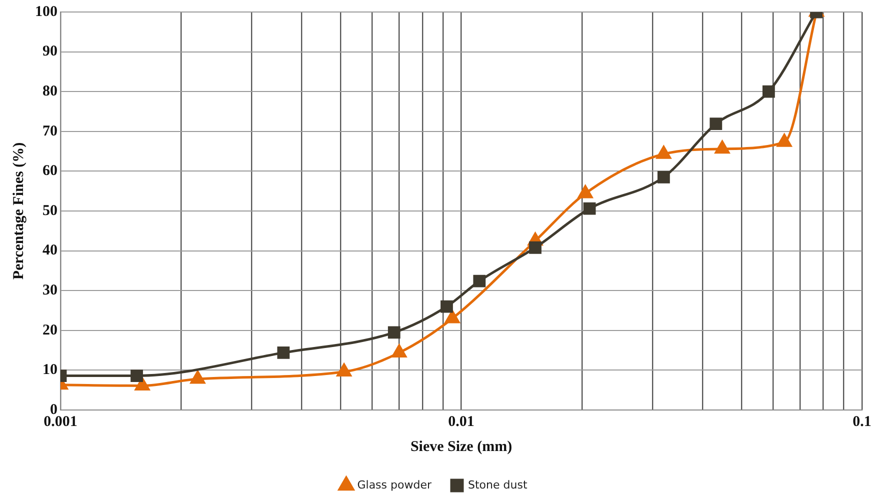 Image resolution: width=882 pixels, height=501 pixels. I want to click on y-tick-label: 50, so click(50, 210).